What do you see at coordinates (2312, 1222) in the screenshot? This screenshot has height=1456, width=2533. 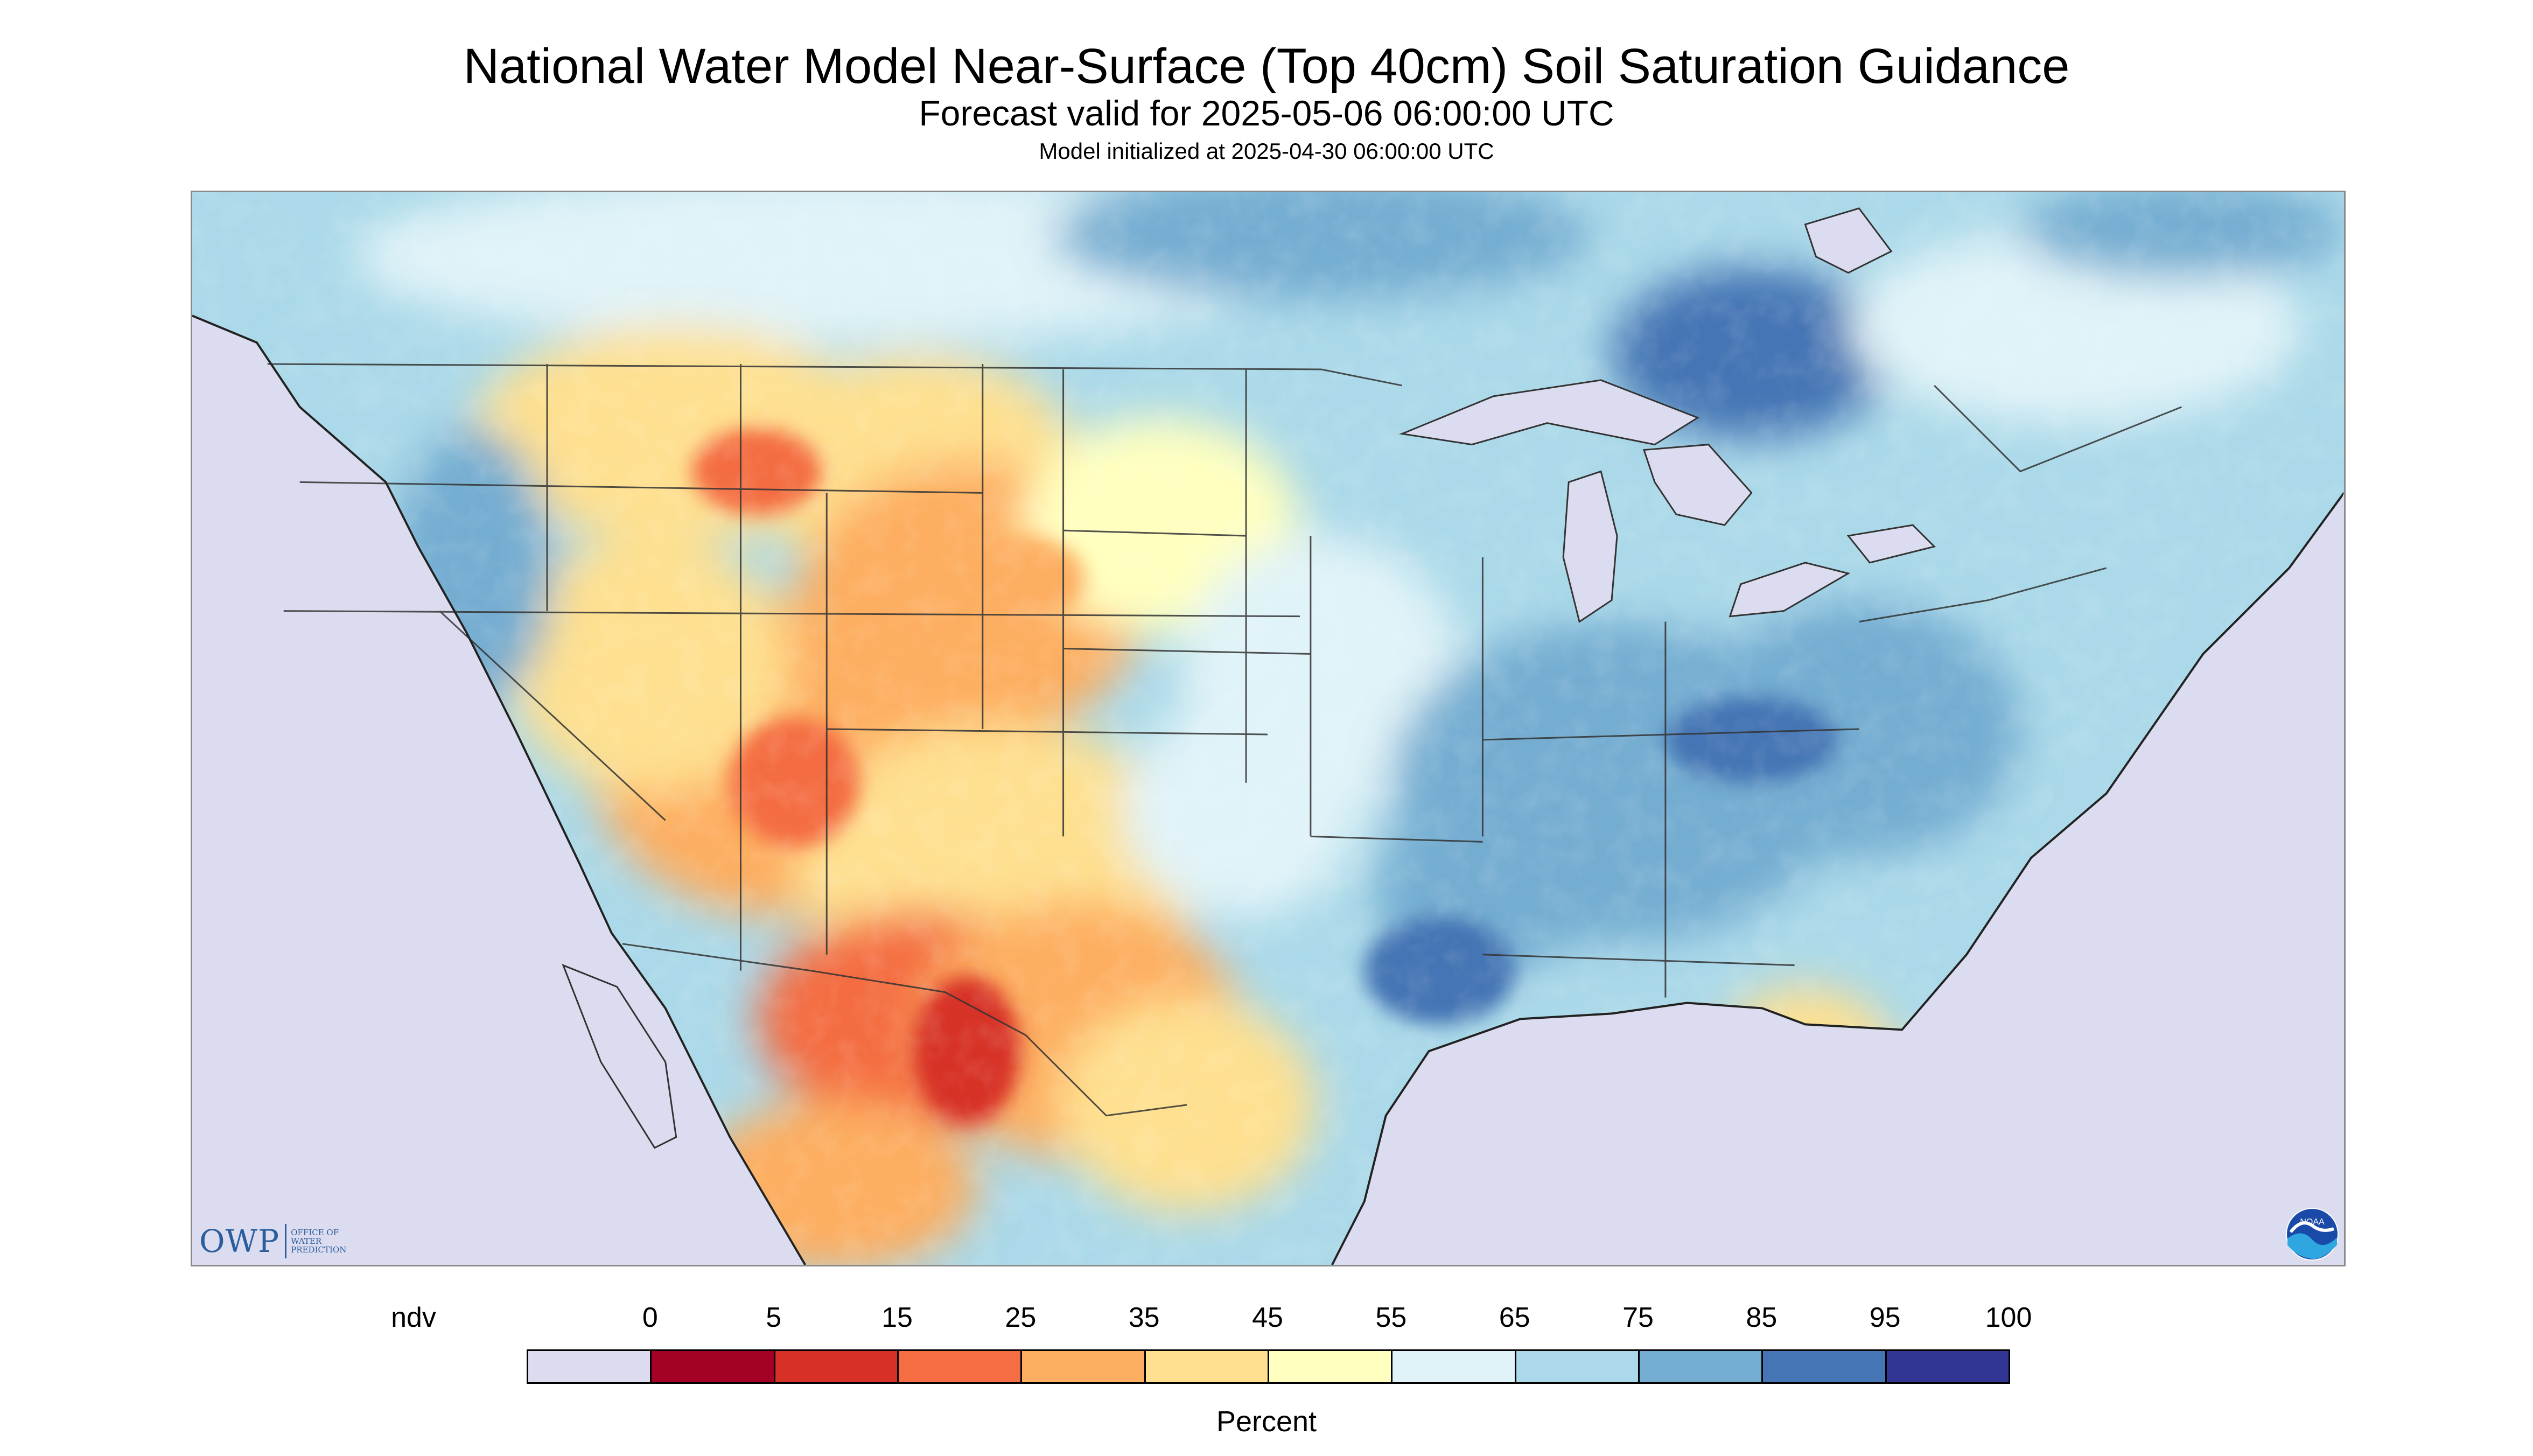 I see `noaa-logo-text: NOAA` at bounding box center [2312, 1222].